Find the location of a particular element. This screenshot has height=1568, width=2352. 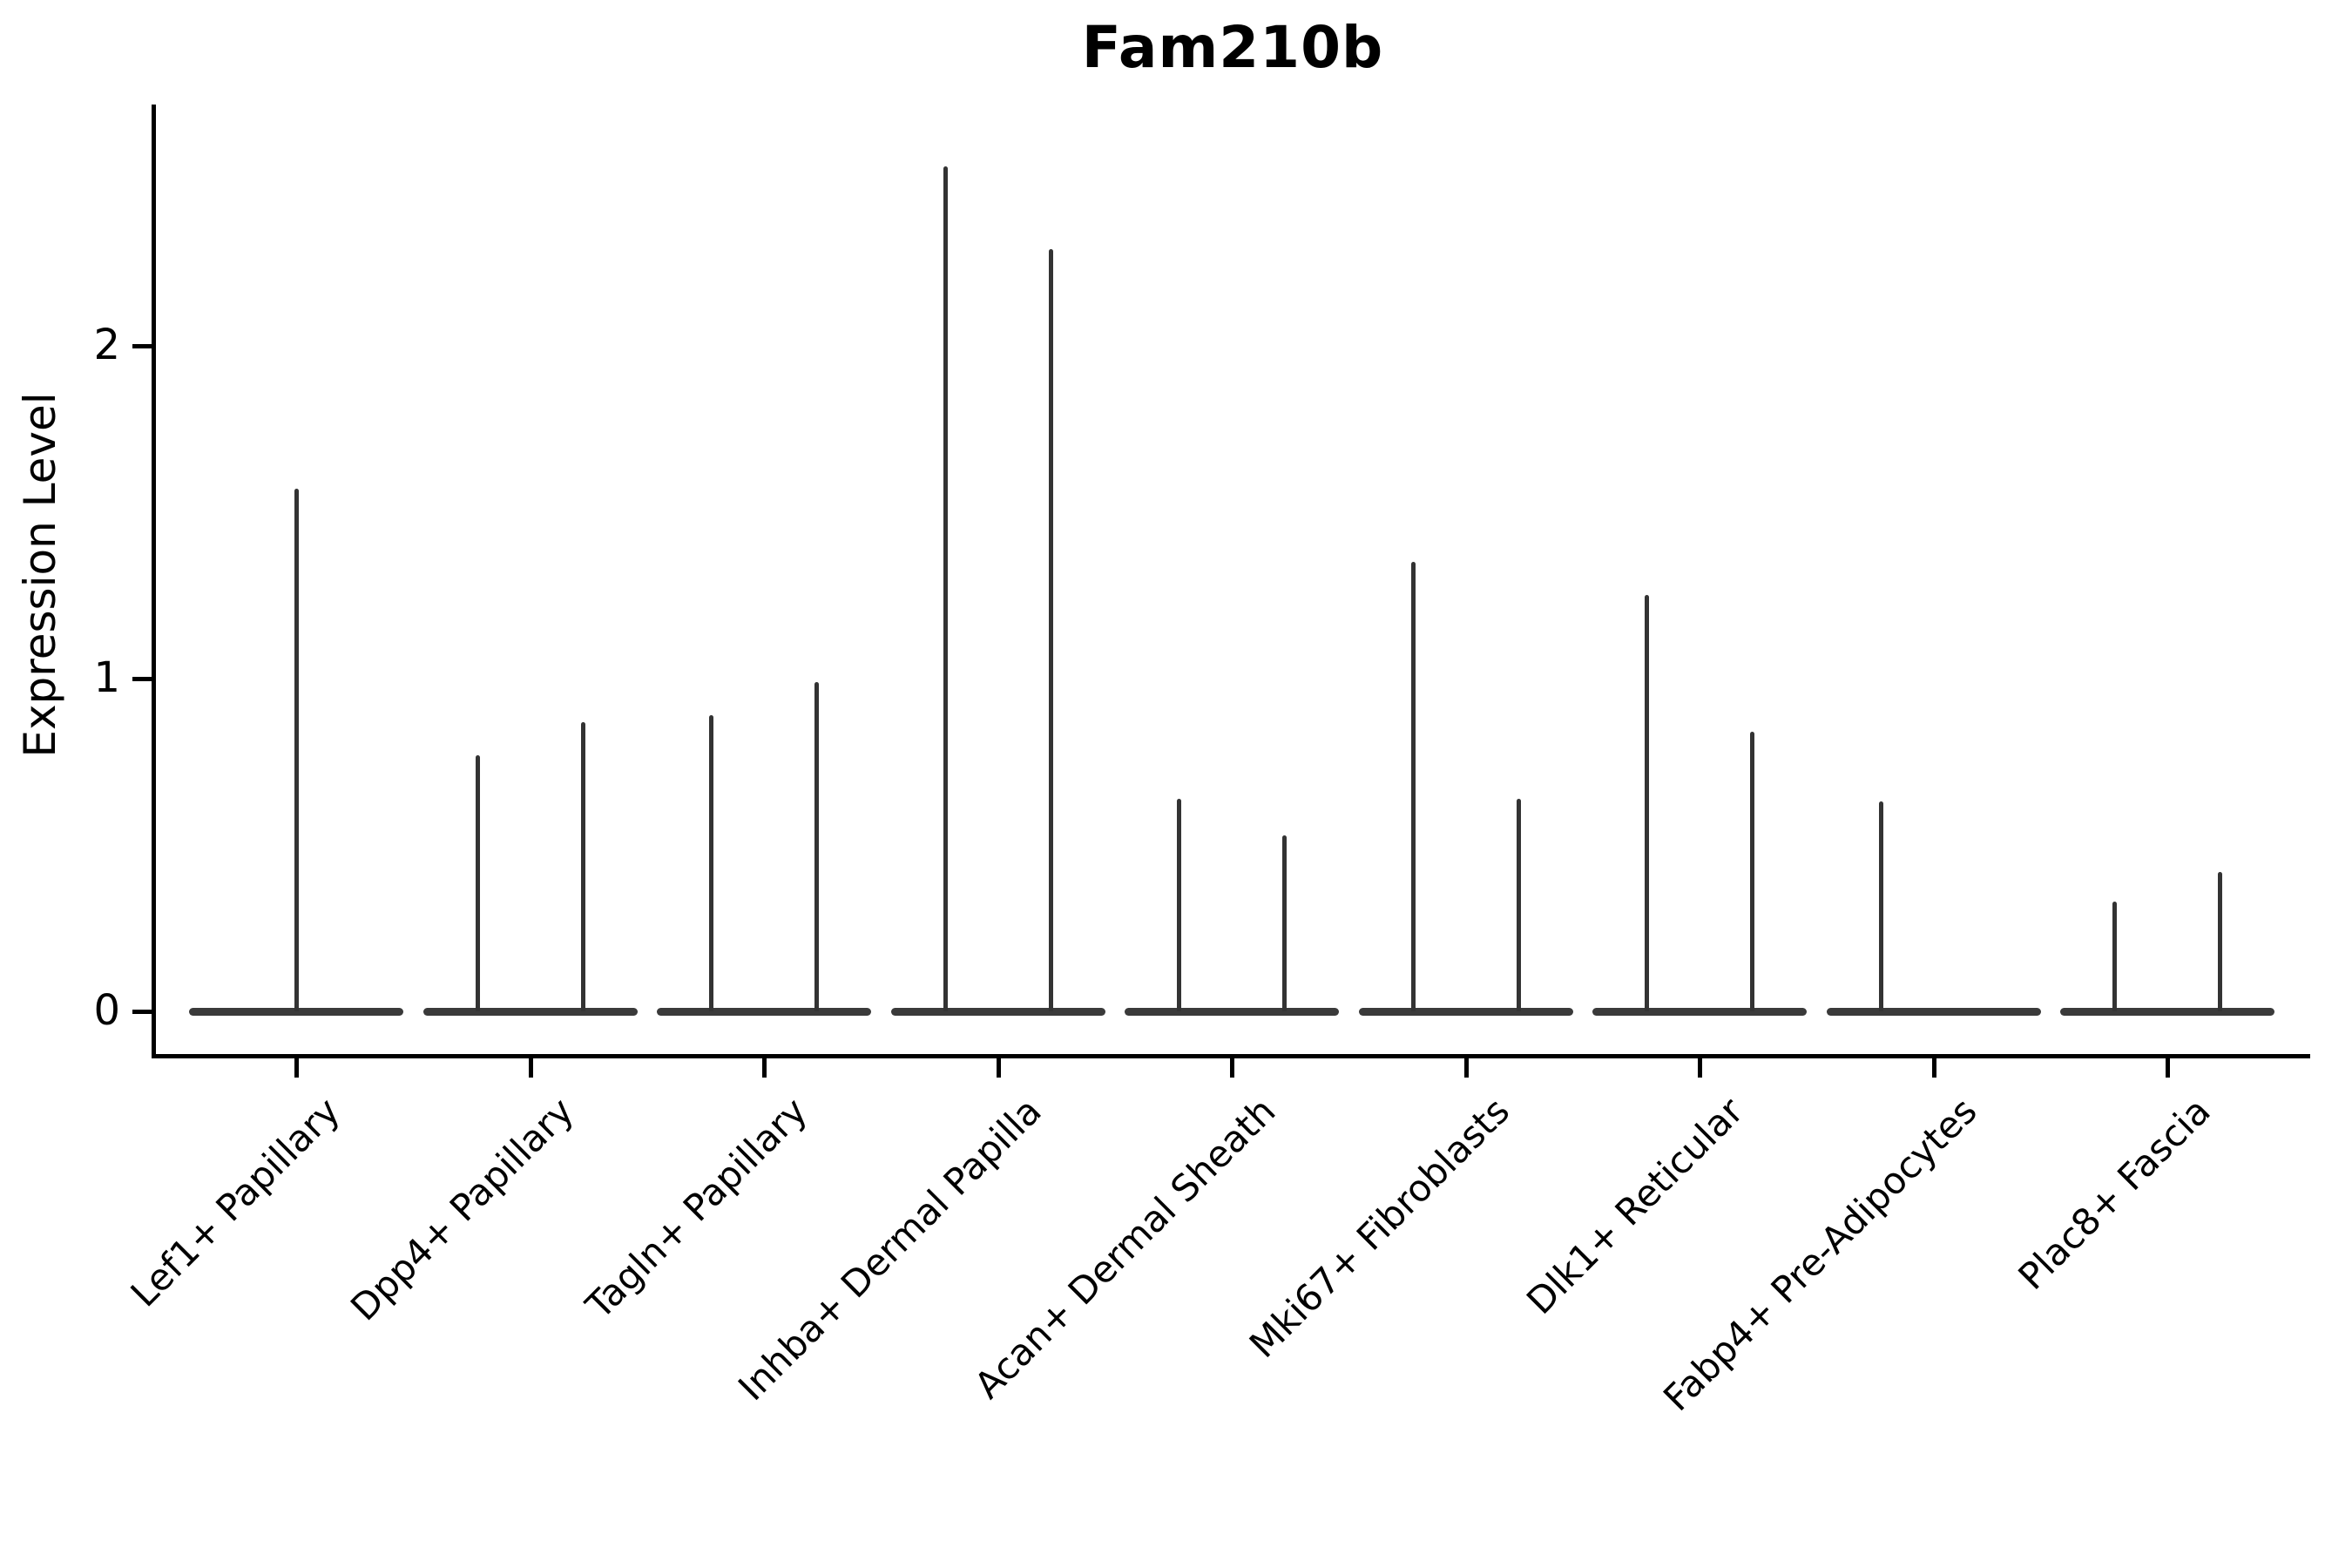

y-axis-tick-label: 2 is located at coordinates (106, 345).